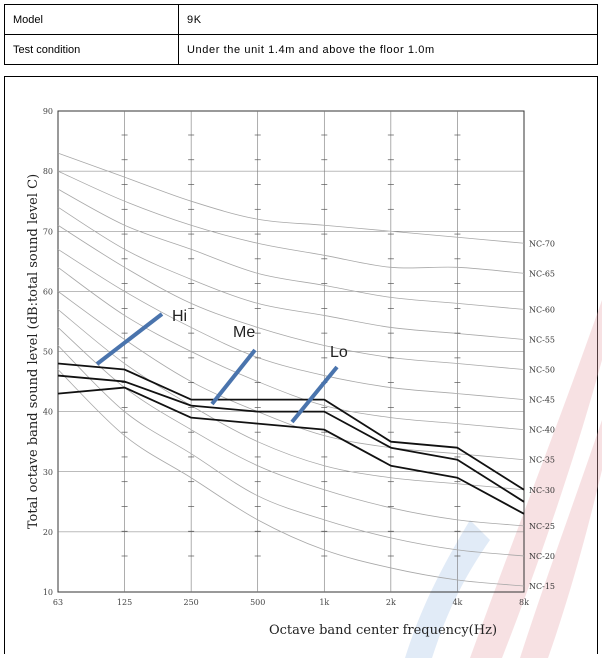  Describe the element at coordinates (257, 602) in the screenshot. I see `x-tick-label: 500` at that location.